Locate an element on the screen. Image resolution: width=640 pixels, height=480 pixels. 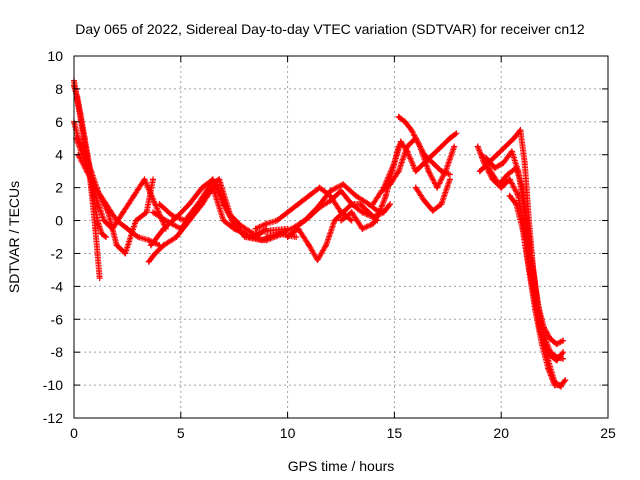
y-tick-label: -8 is located at coordinates (57, 352).